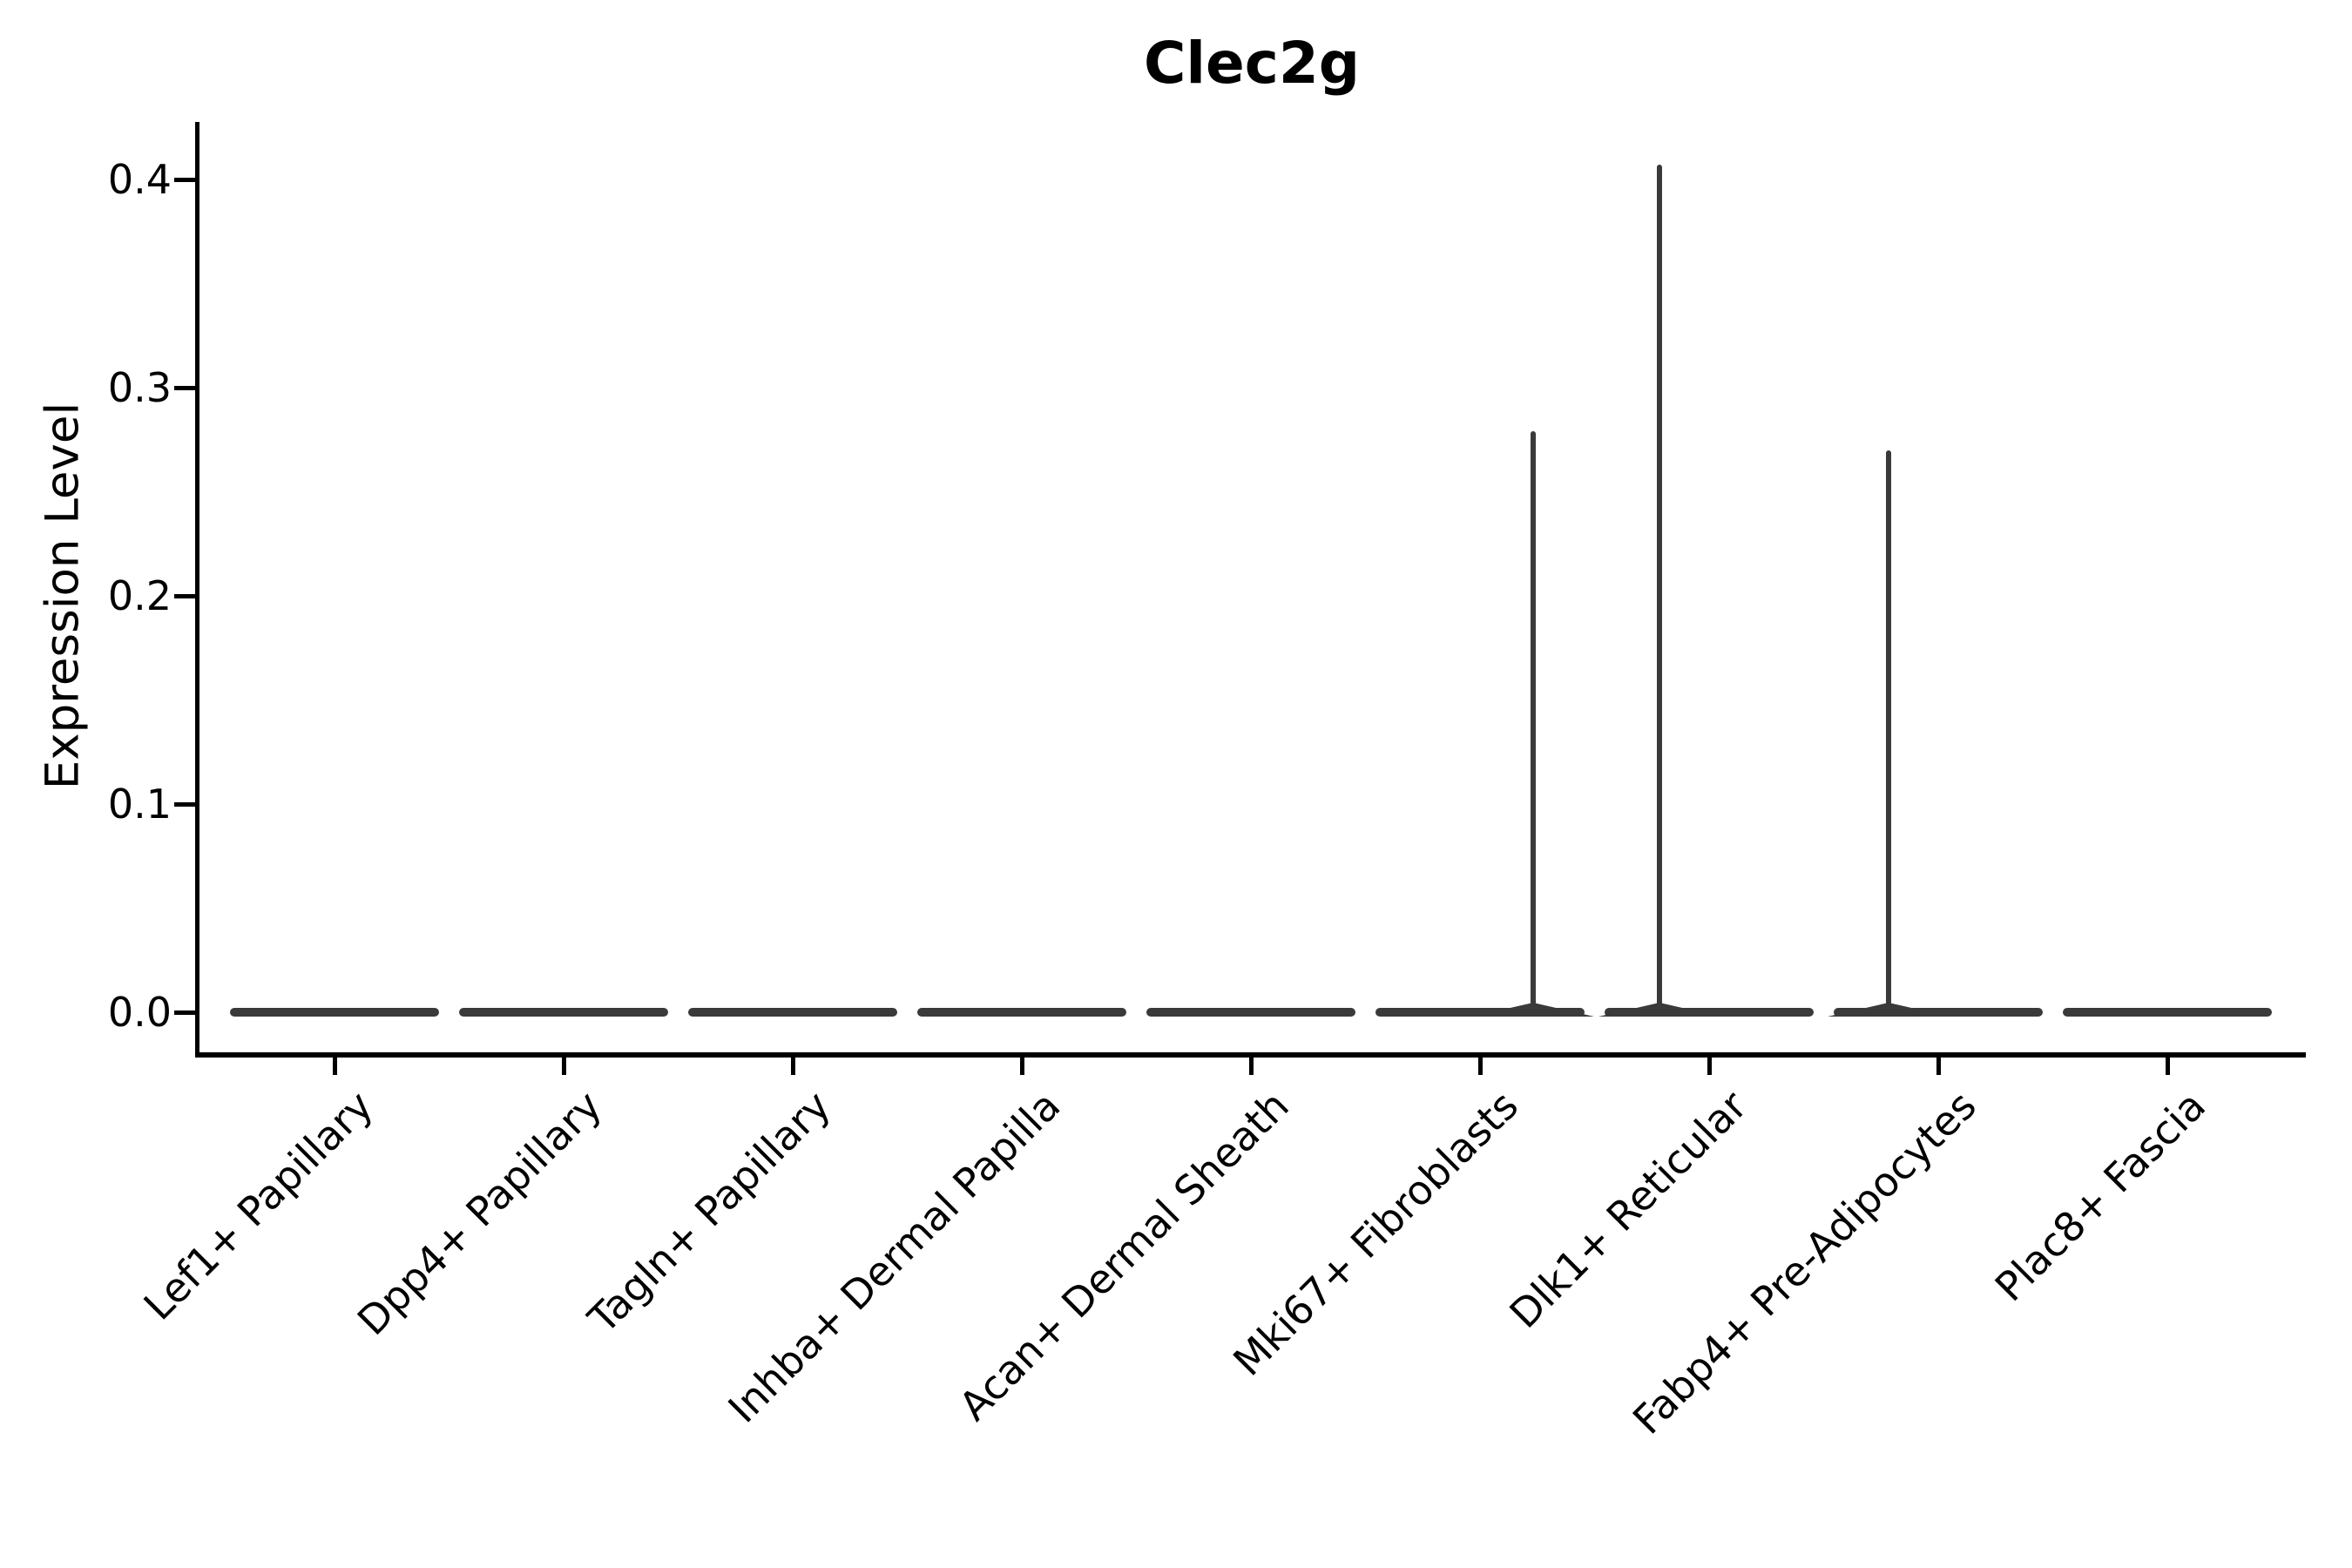 Image resolution: width=2352 pixels, height=1568 pixels. Describe the element at coordinates (139, 179) in the screenshot. I see `y-tick-label: 0.4` at that location.